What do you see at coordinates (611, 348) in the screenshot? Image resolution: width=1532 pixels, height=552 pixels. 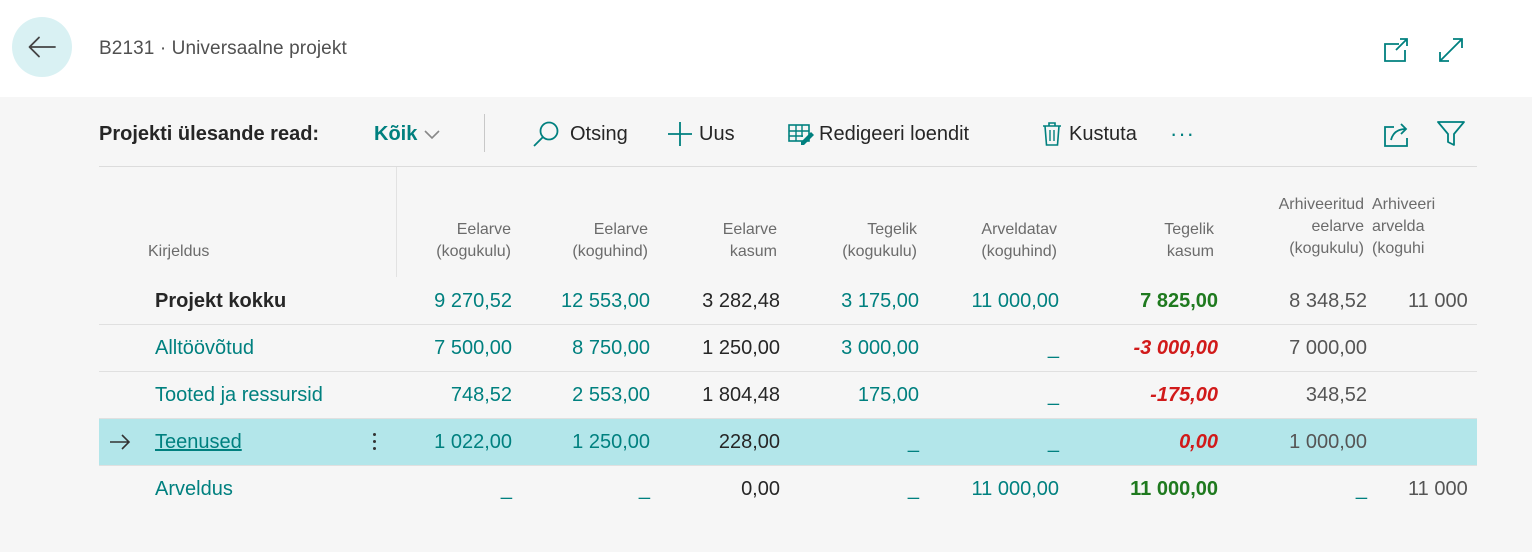 I see `cell-budget-price: 8 750,00` at bounding box center [611, 348].